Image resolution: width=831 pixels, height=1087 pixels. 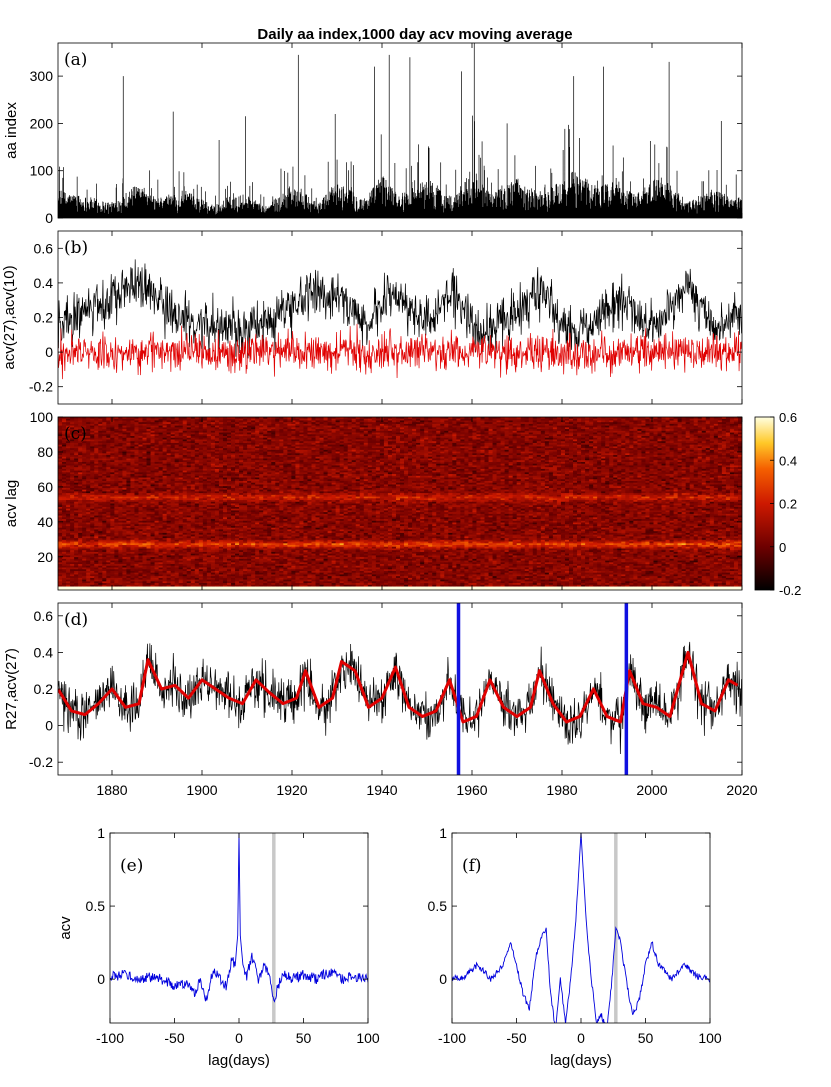 What do you see at coordinates (9, 317) in the screenshot?
I see `y-axis-label-b: acv(27),acv(10)` at bounding box center [9, 317].